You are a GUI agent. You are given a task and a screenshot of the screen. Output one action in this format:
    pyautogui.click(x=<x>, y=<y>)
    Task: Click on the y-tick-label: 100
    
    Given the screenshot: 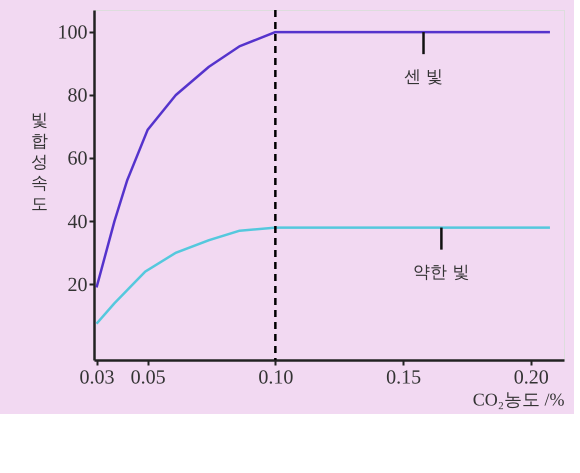 What is the action you would take?
    pyautogui.click(x=73, y=33)
    